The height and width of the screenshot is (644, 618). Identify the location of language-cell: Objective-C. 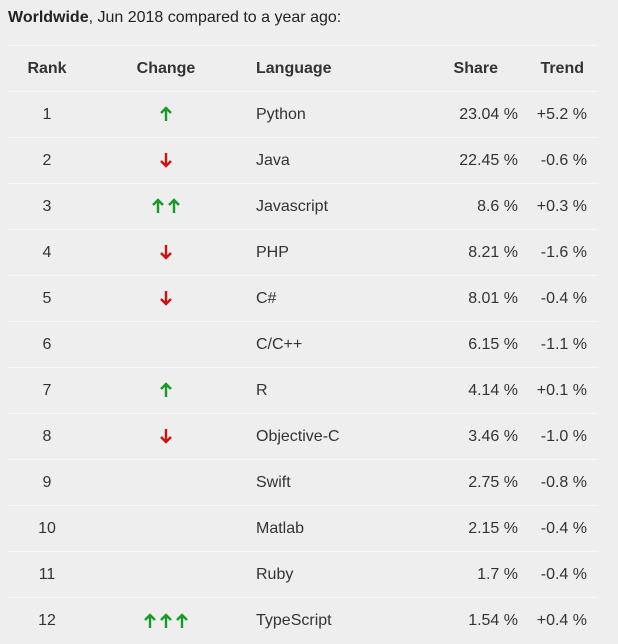
(298, 436).